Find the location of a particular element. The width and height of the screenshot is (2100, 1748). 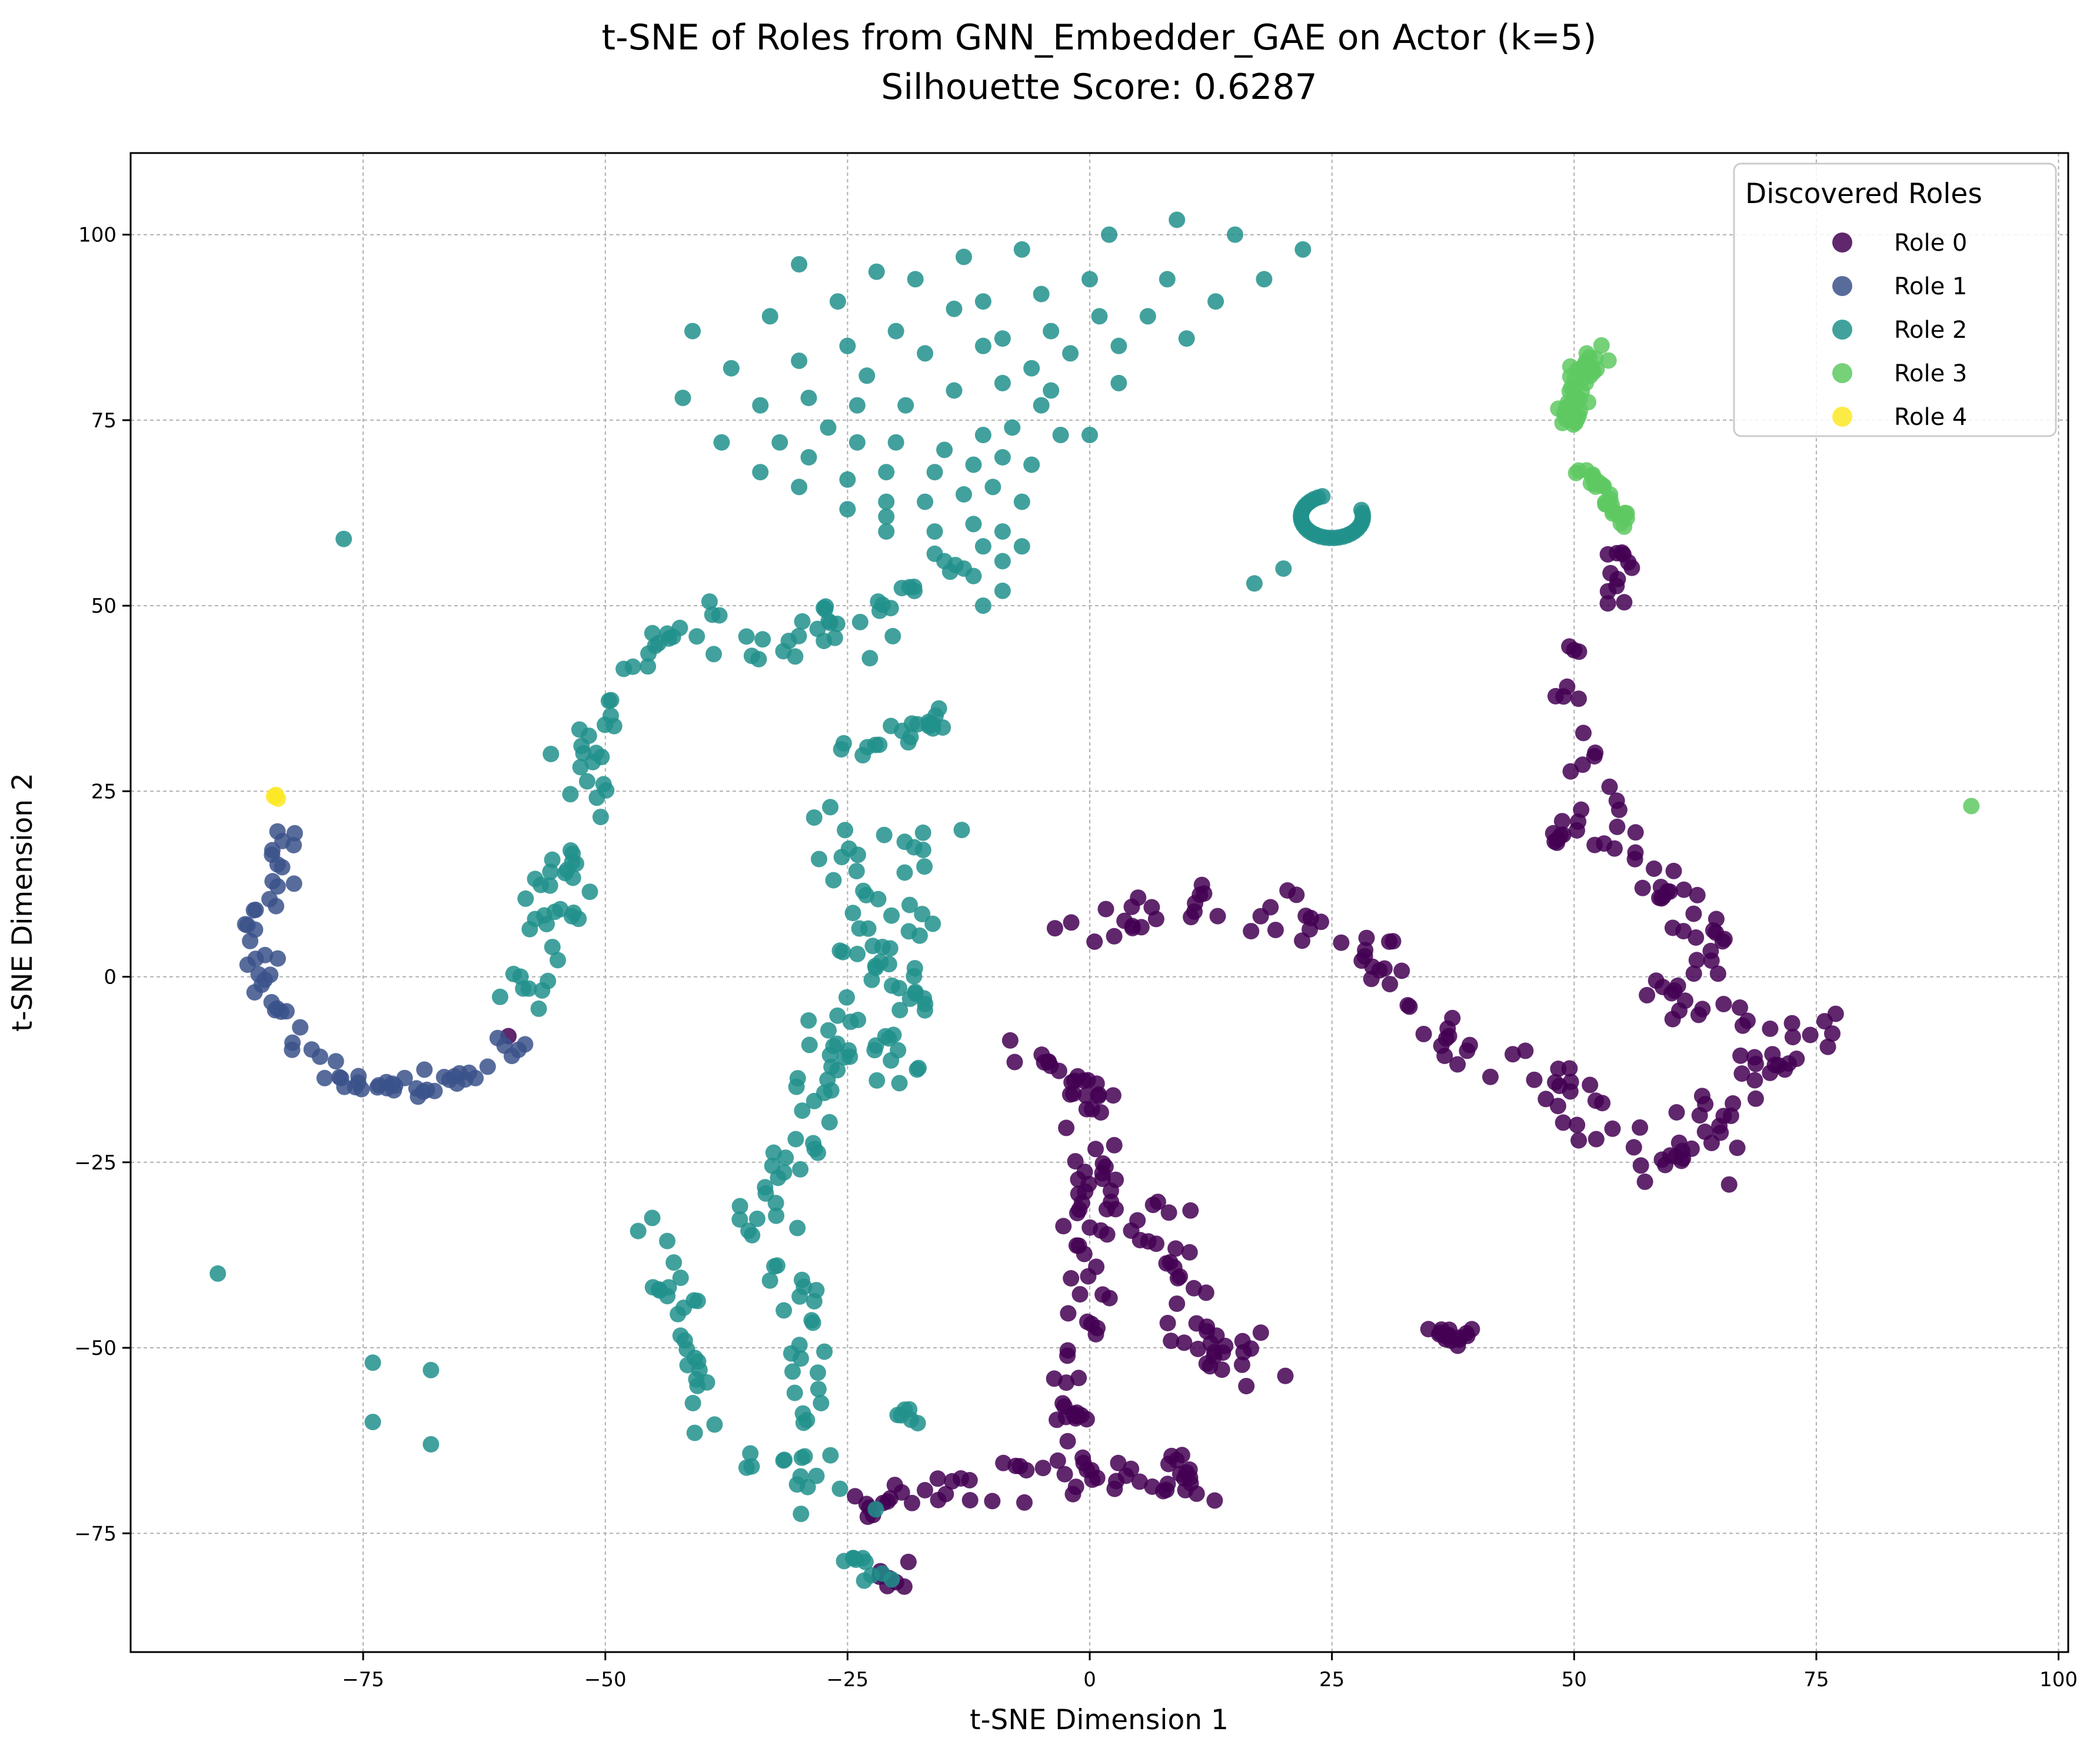

legend-label: Role 4 is located at coordinates (1930, 417).